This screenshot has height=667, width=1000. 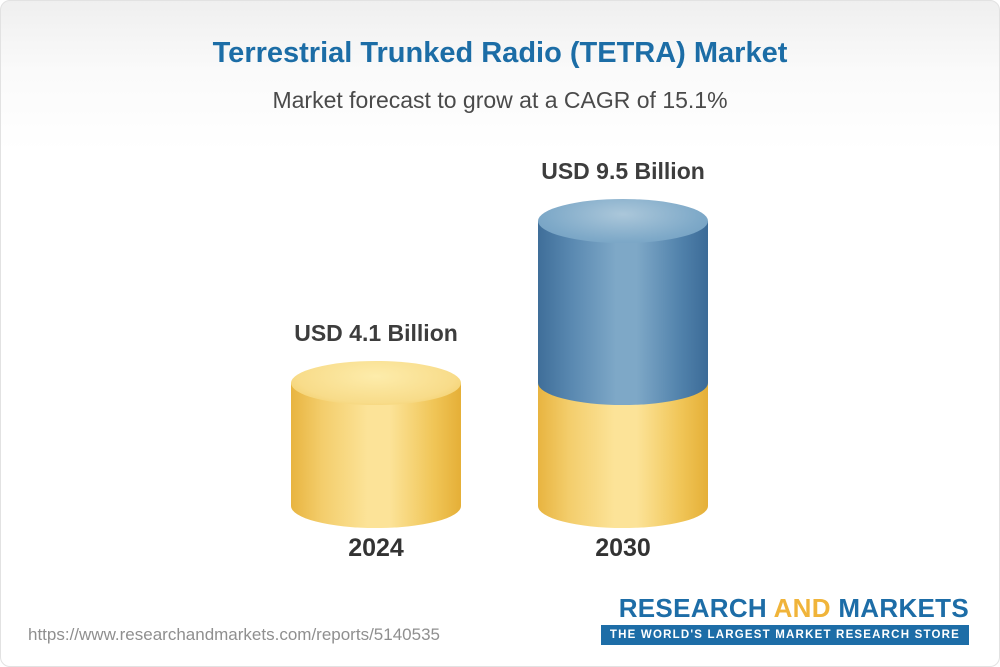 What do you see at coordinates (623, 548) in the screenshot?
I see `axis-label-2030: 2030` at bounding box center [623, 548].